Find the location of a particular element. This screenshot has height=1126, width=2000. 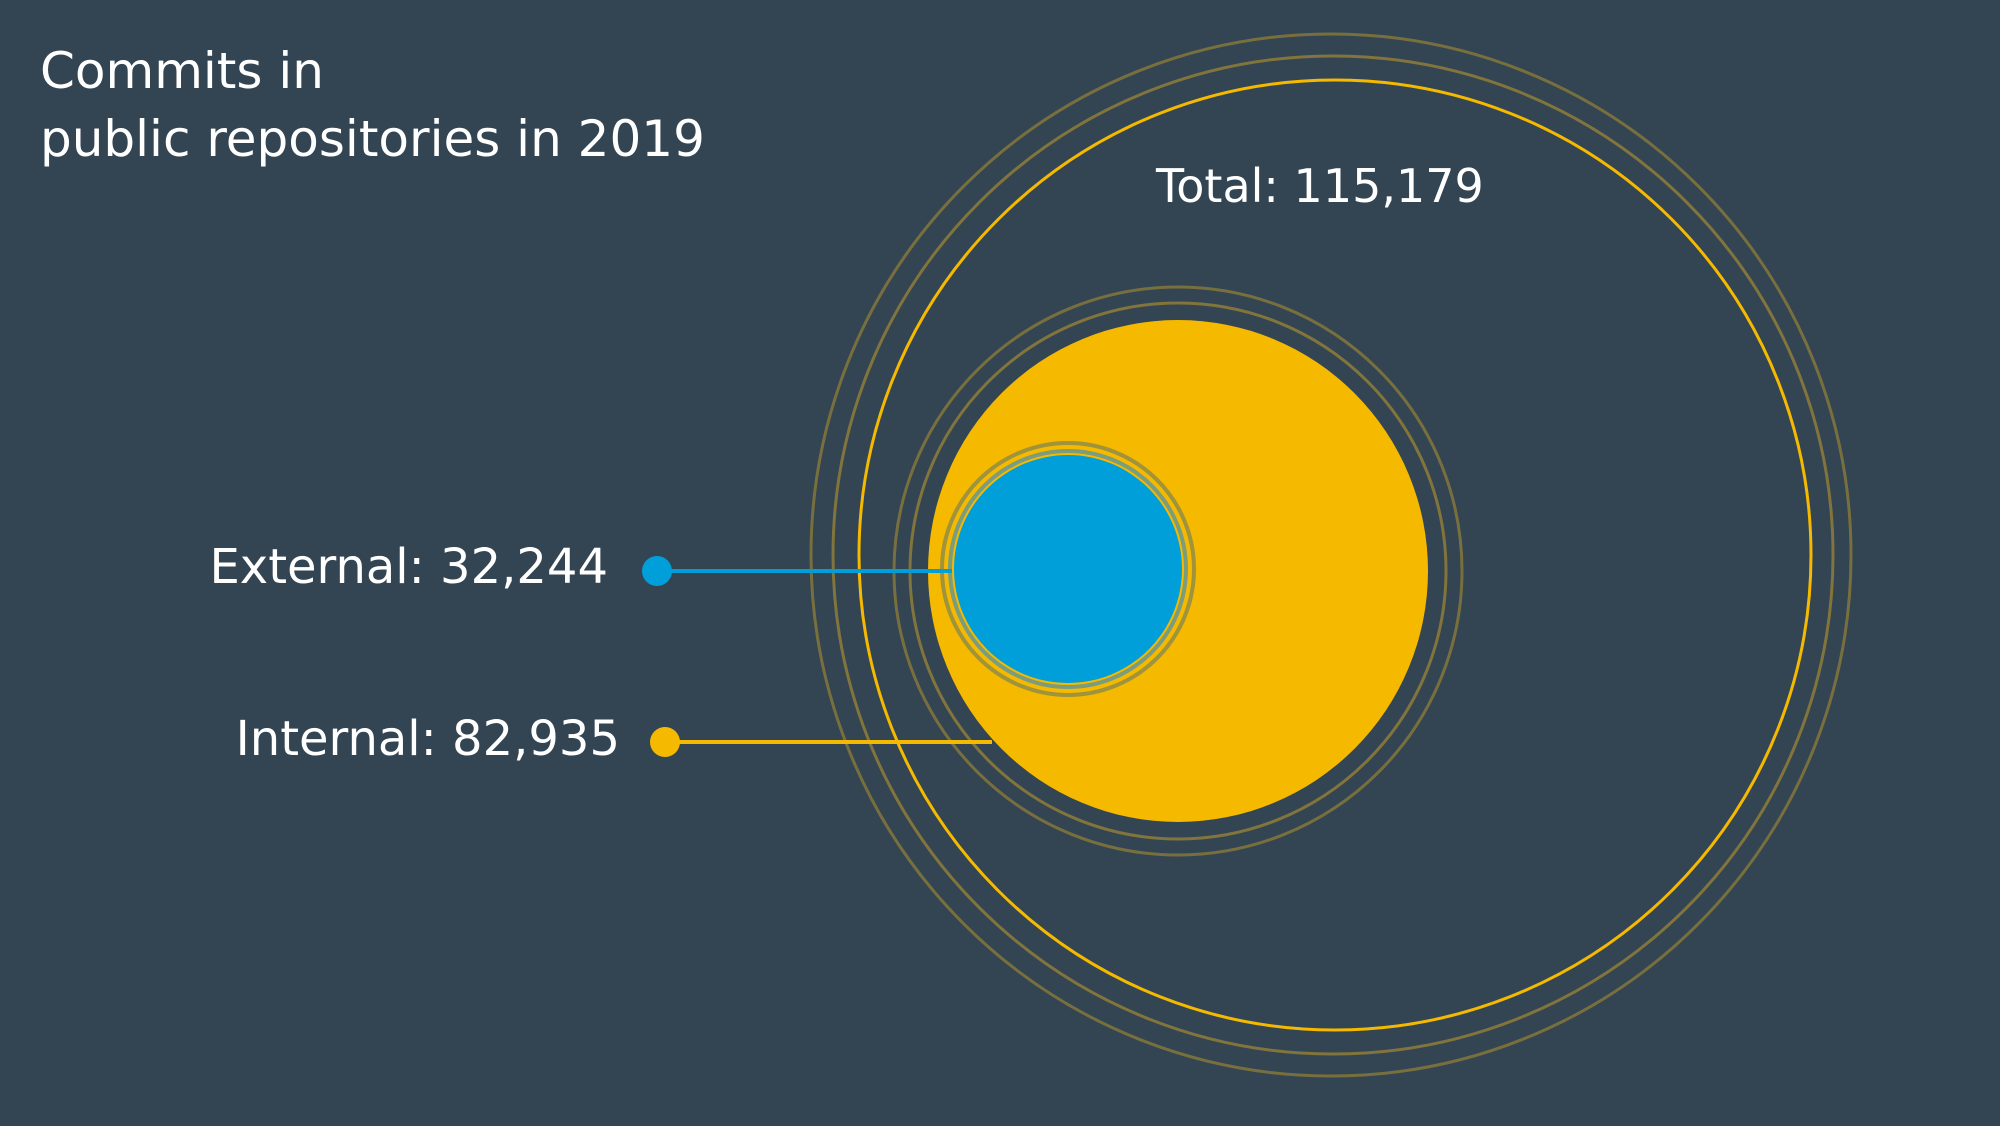

external-circle-group is located at coordinates (1068, 569).